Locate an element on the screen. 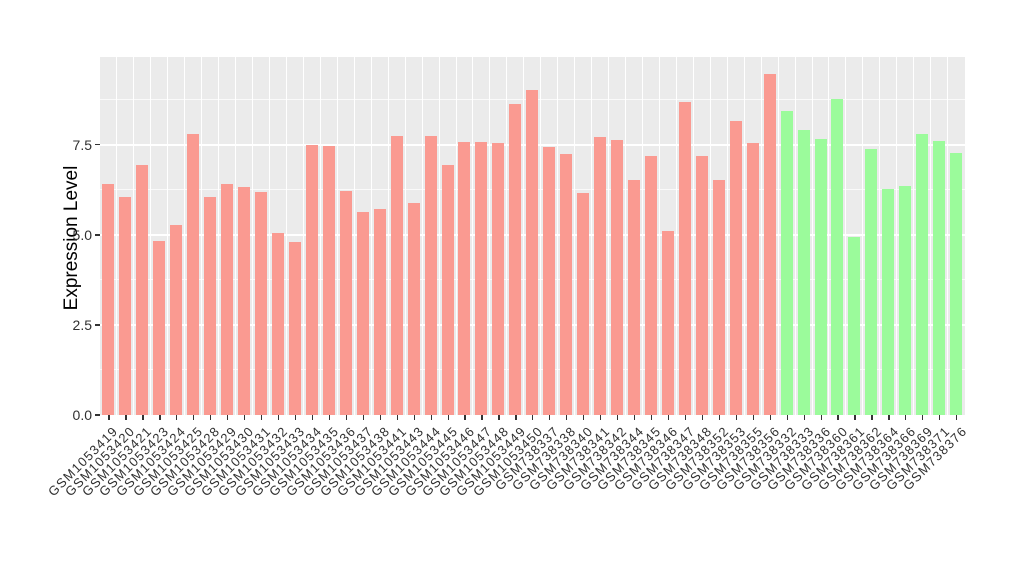 This screenshot has height=580, width=1020. bar-GSM1053423 is located at coordinates (159, 328).